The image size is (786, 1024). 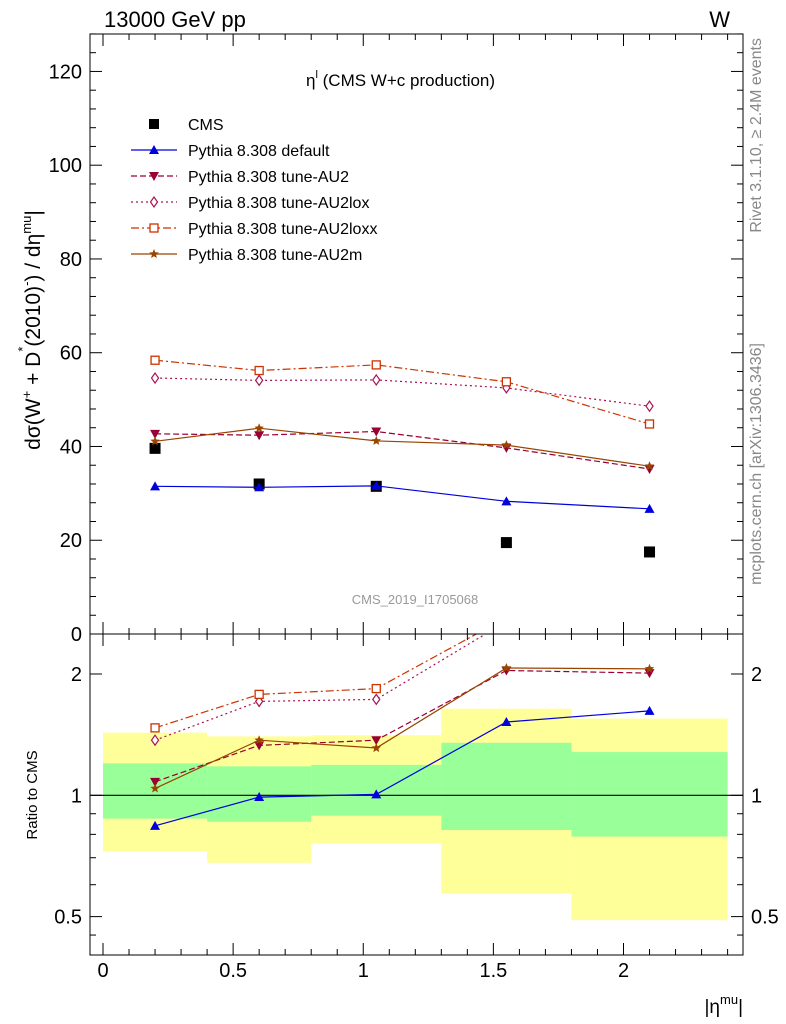 What do you see at coordinates (175, 19) in the screenshot?
I see `header-left: 13000 GeV pp` at bounding box center [175, 19].